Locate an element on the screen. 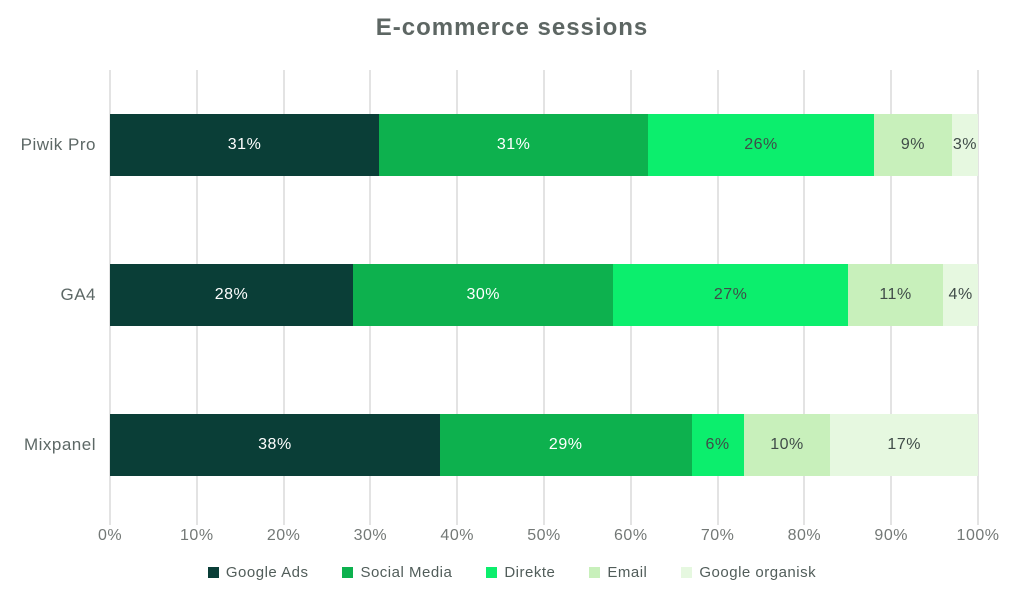 Image resolution: width=1024 pixels, height=609 pixels. x-axis: 0% 10% 20% 30% 40% 50% 60% 70% 80% 90% 100% is located at coordinates (548, 538).